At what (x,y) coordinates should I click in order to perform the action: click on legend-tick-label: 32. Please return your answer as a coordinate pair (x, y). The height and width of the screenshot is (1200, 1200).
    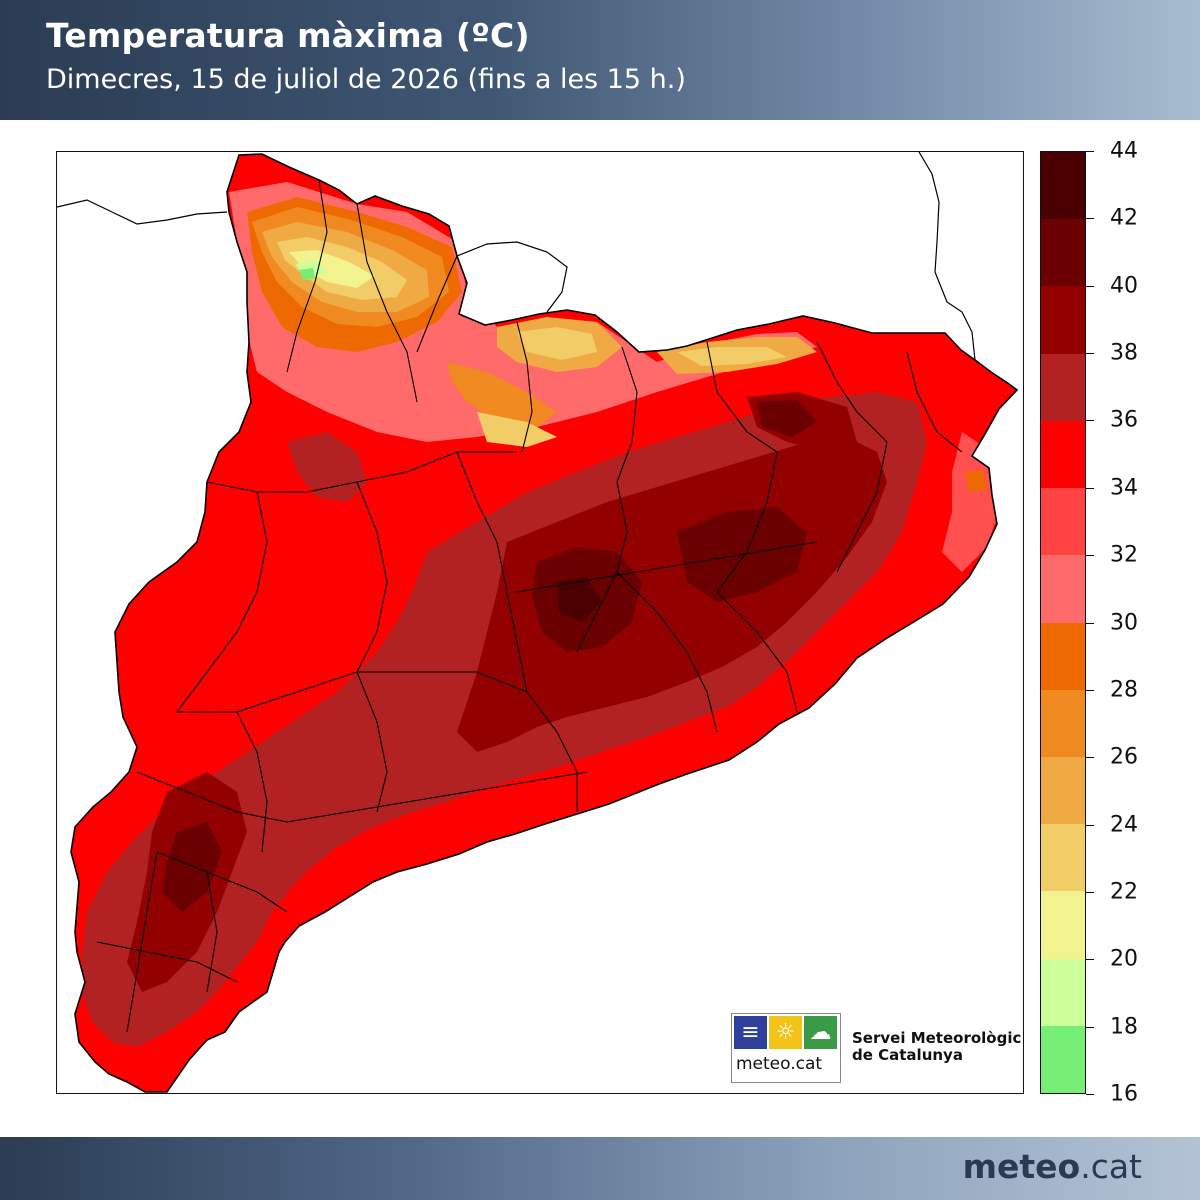
    Looking at the image, I should click on (1124, 555).